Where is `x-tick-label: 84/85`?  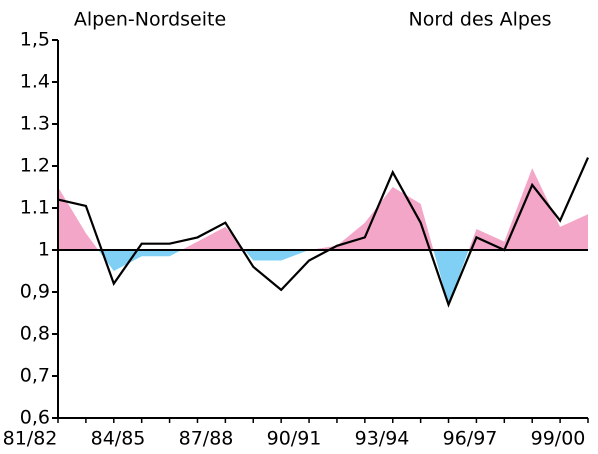
x-tick-label: 84/85 is located at coordinates (118, 439).